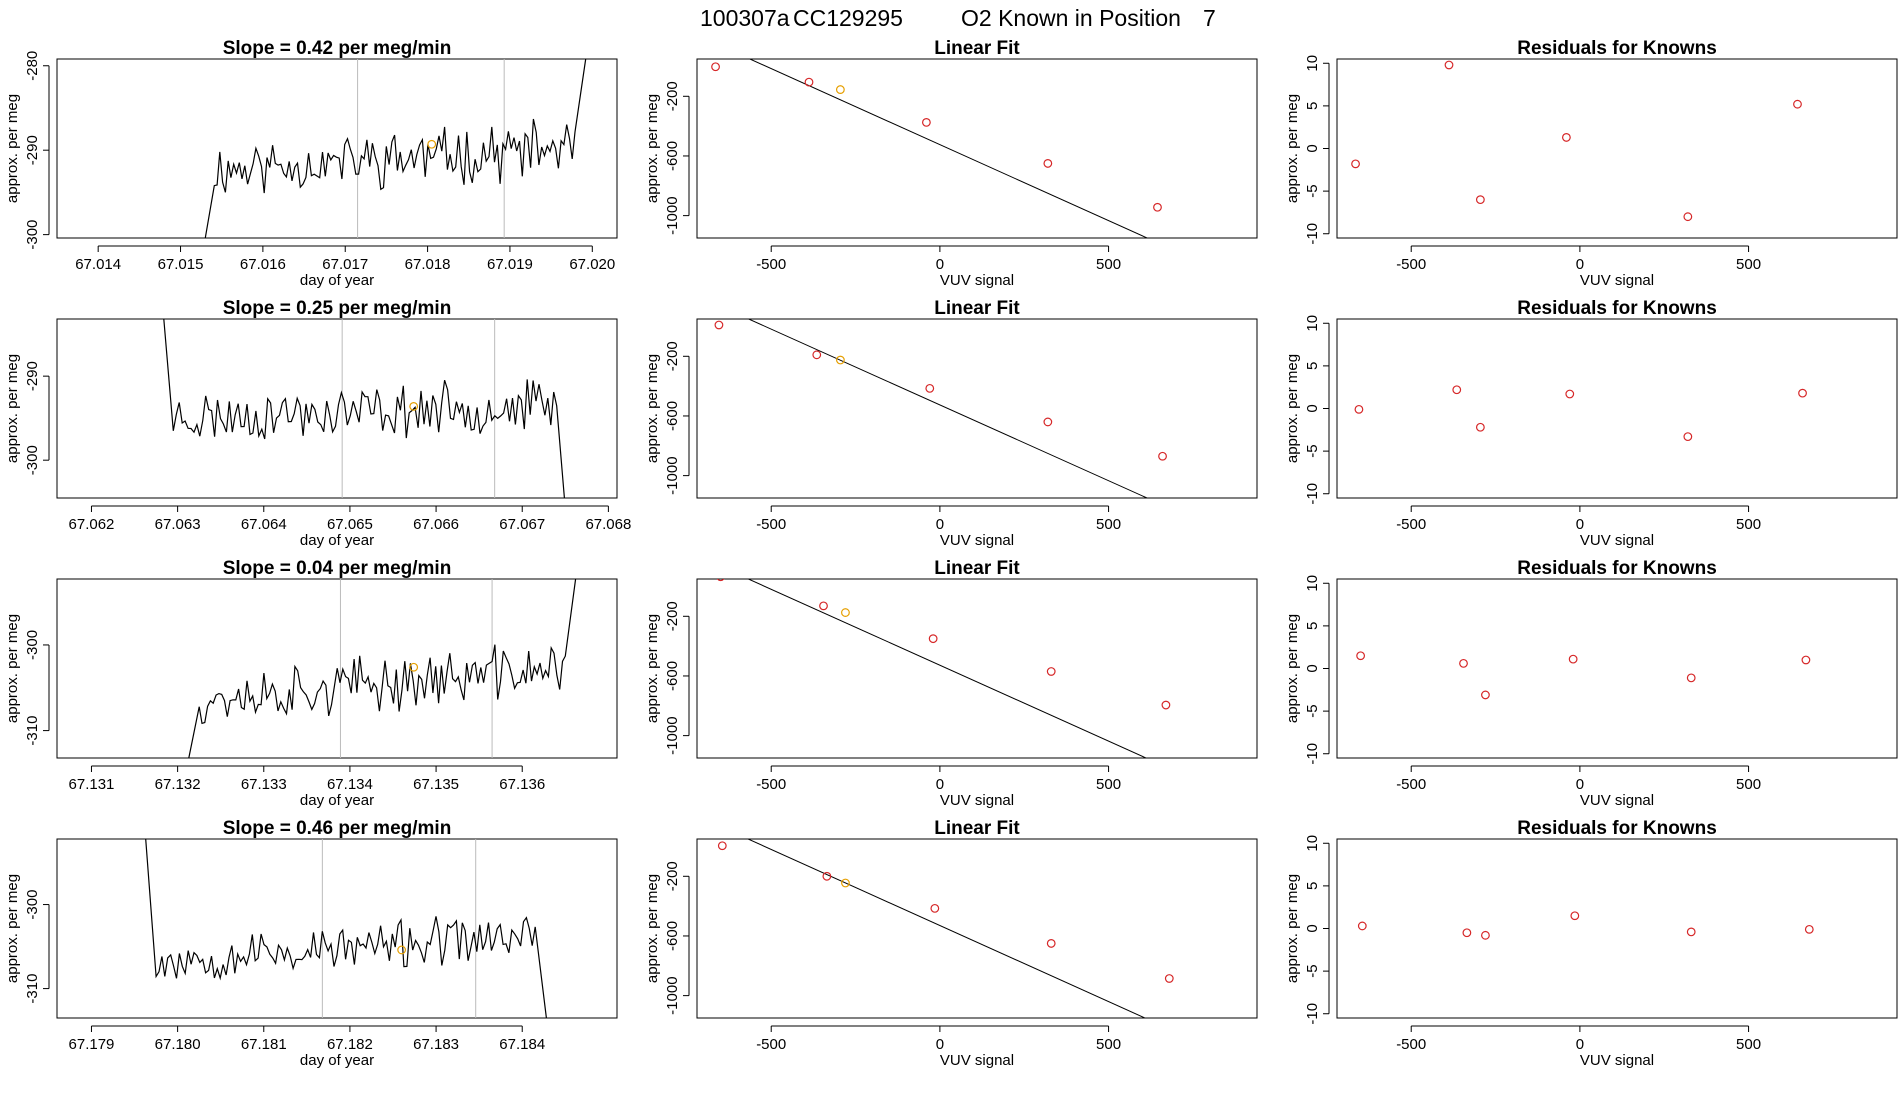 Image resolution: width=1900 pixels, height=1105 pixels. I want to click on ts-3-x-label: day of year, so click(337, 800).